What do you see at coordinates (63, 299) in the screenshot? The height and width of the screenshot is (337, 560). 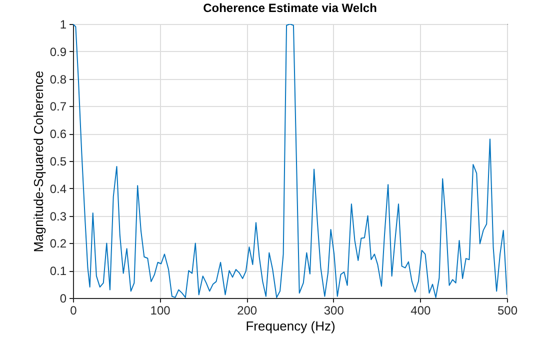 I see `y-tick-label: 0` at bounding box center [63, 299].